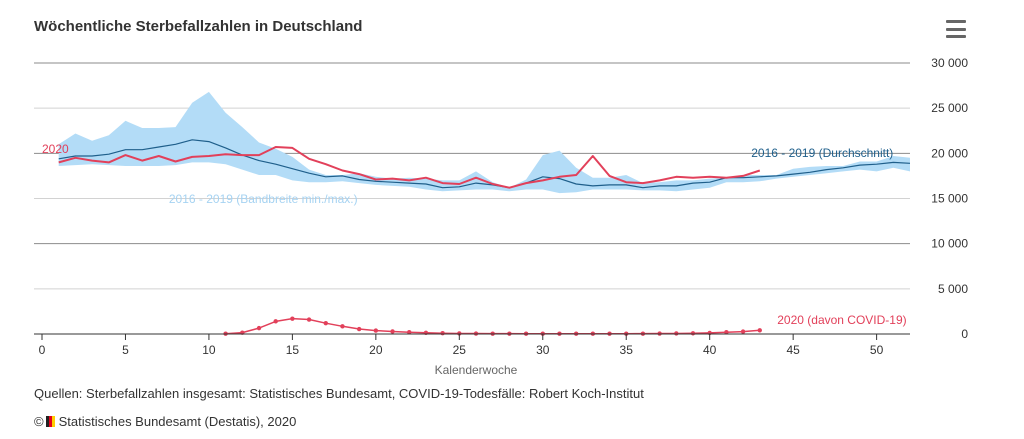 Image resolution: width=1024 pixels, height=439 pixels. Describe the element at coordinates (949, 108) in the screenshot. I see `y-tick-label: 25 000` at that location.